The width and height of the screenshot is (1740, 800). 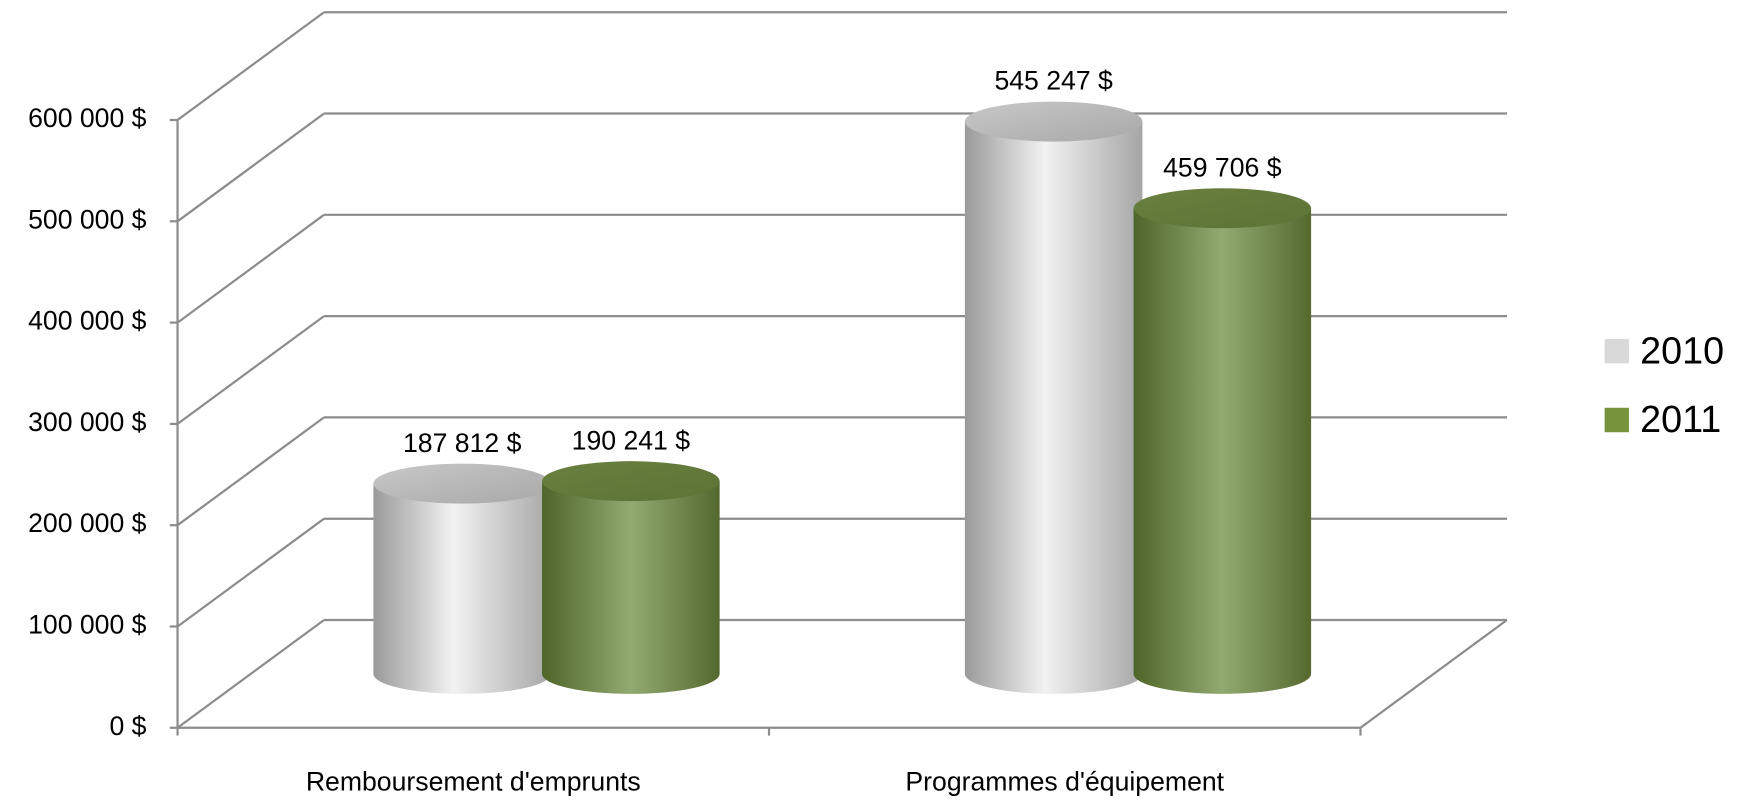 I want to click on floor-right, so click(x=1433, y=674).